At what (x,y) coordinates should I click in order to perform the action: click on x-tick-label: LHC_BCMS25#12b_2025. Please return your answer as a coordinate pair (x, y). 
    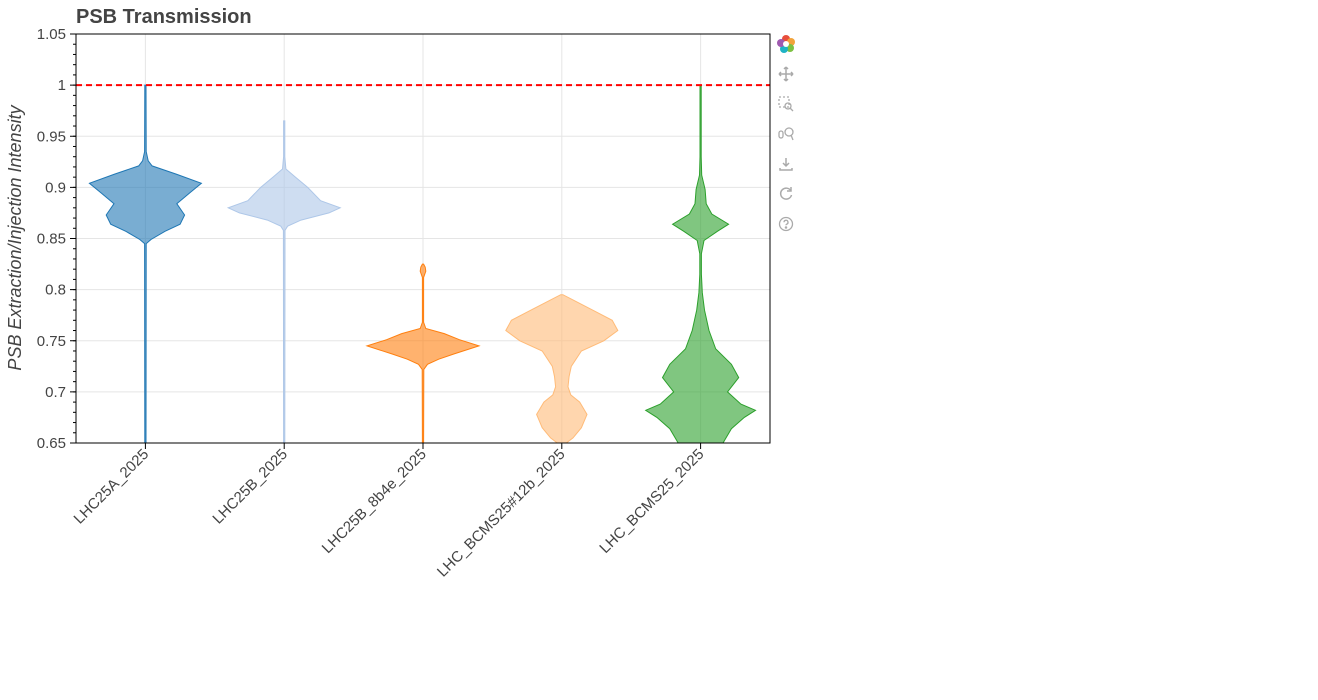
    Looking at the image, I should click on (501, 513).